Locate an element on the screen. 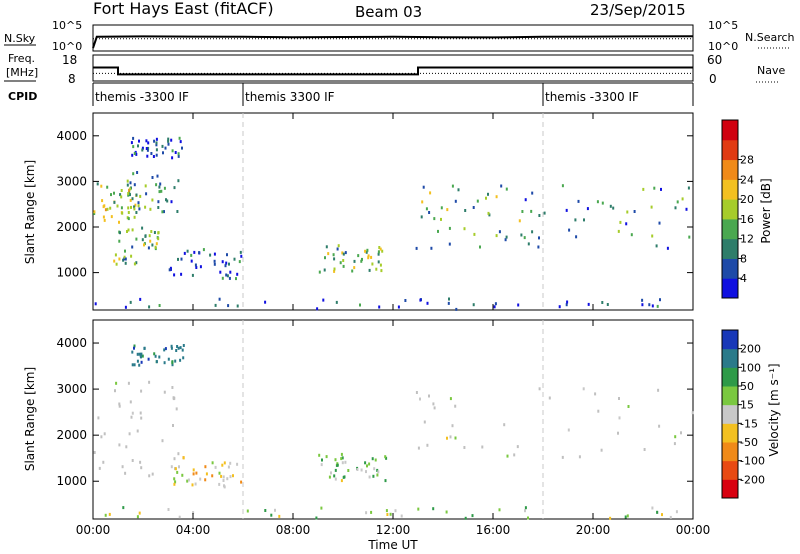  y-tick-label: 2000 is located at coordinates (71, 435).